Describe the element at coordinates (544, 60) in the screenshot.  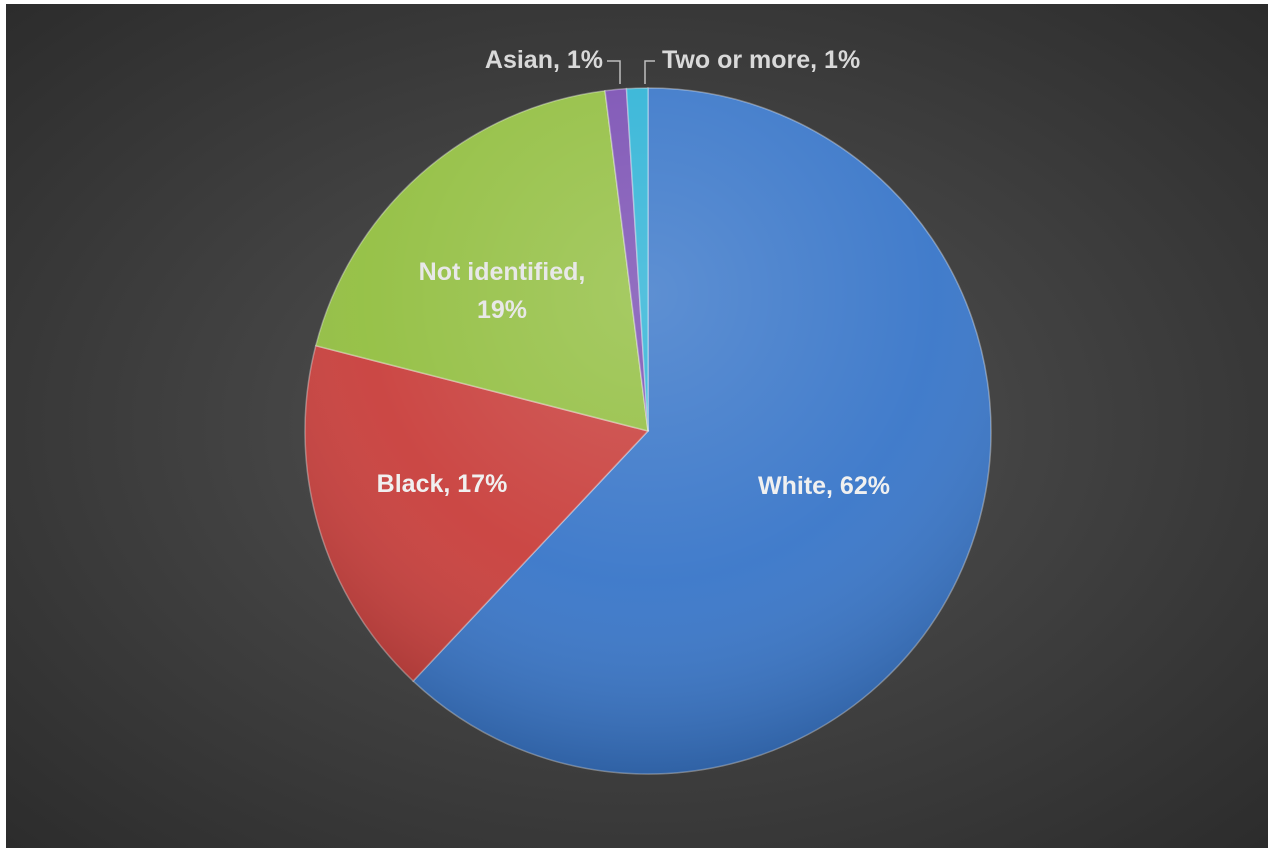
I see `data-label-asian: Asian, 1%` at that location.